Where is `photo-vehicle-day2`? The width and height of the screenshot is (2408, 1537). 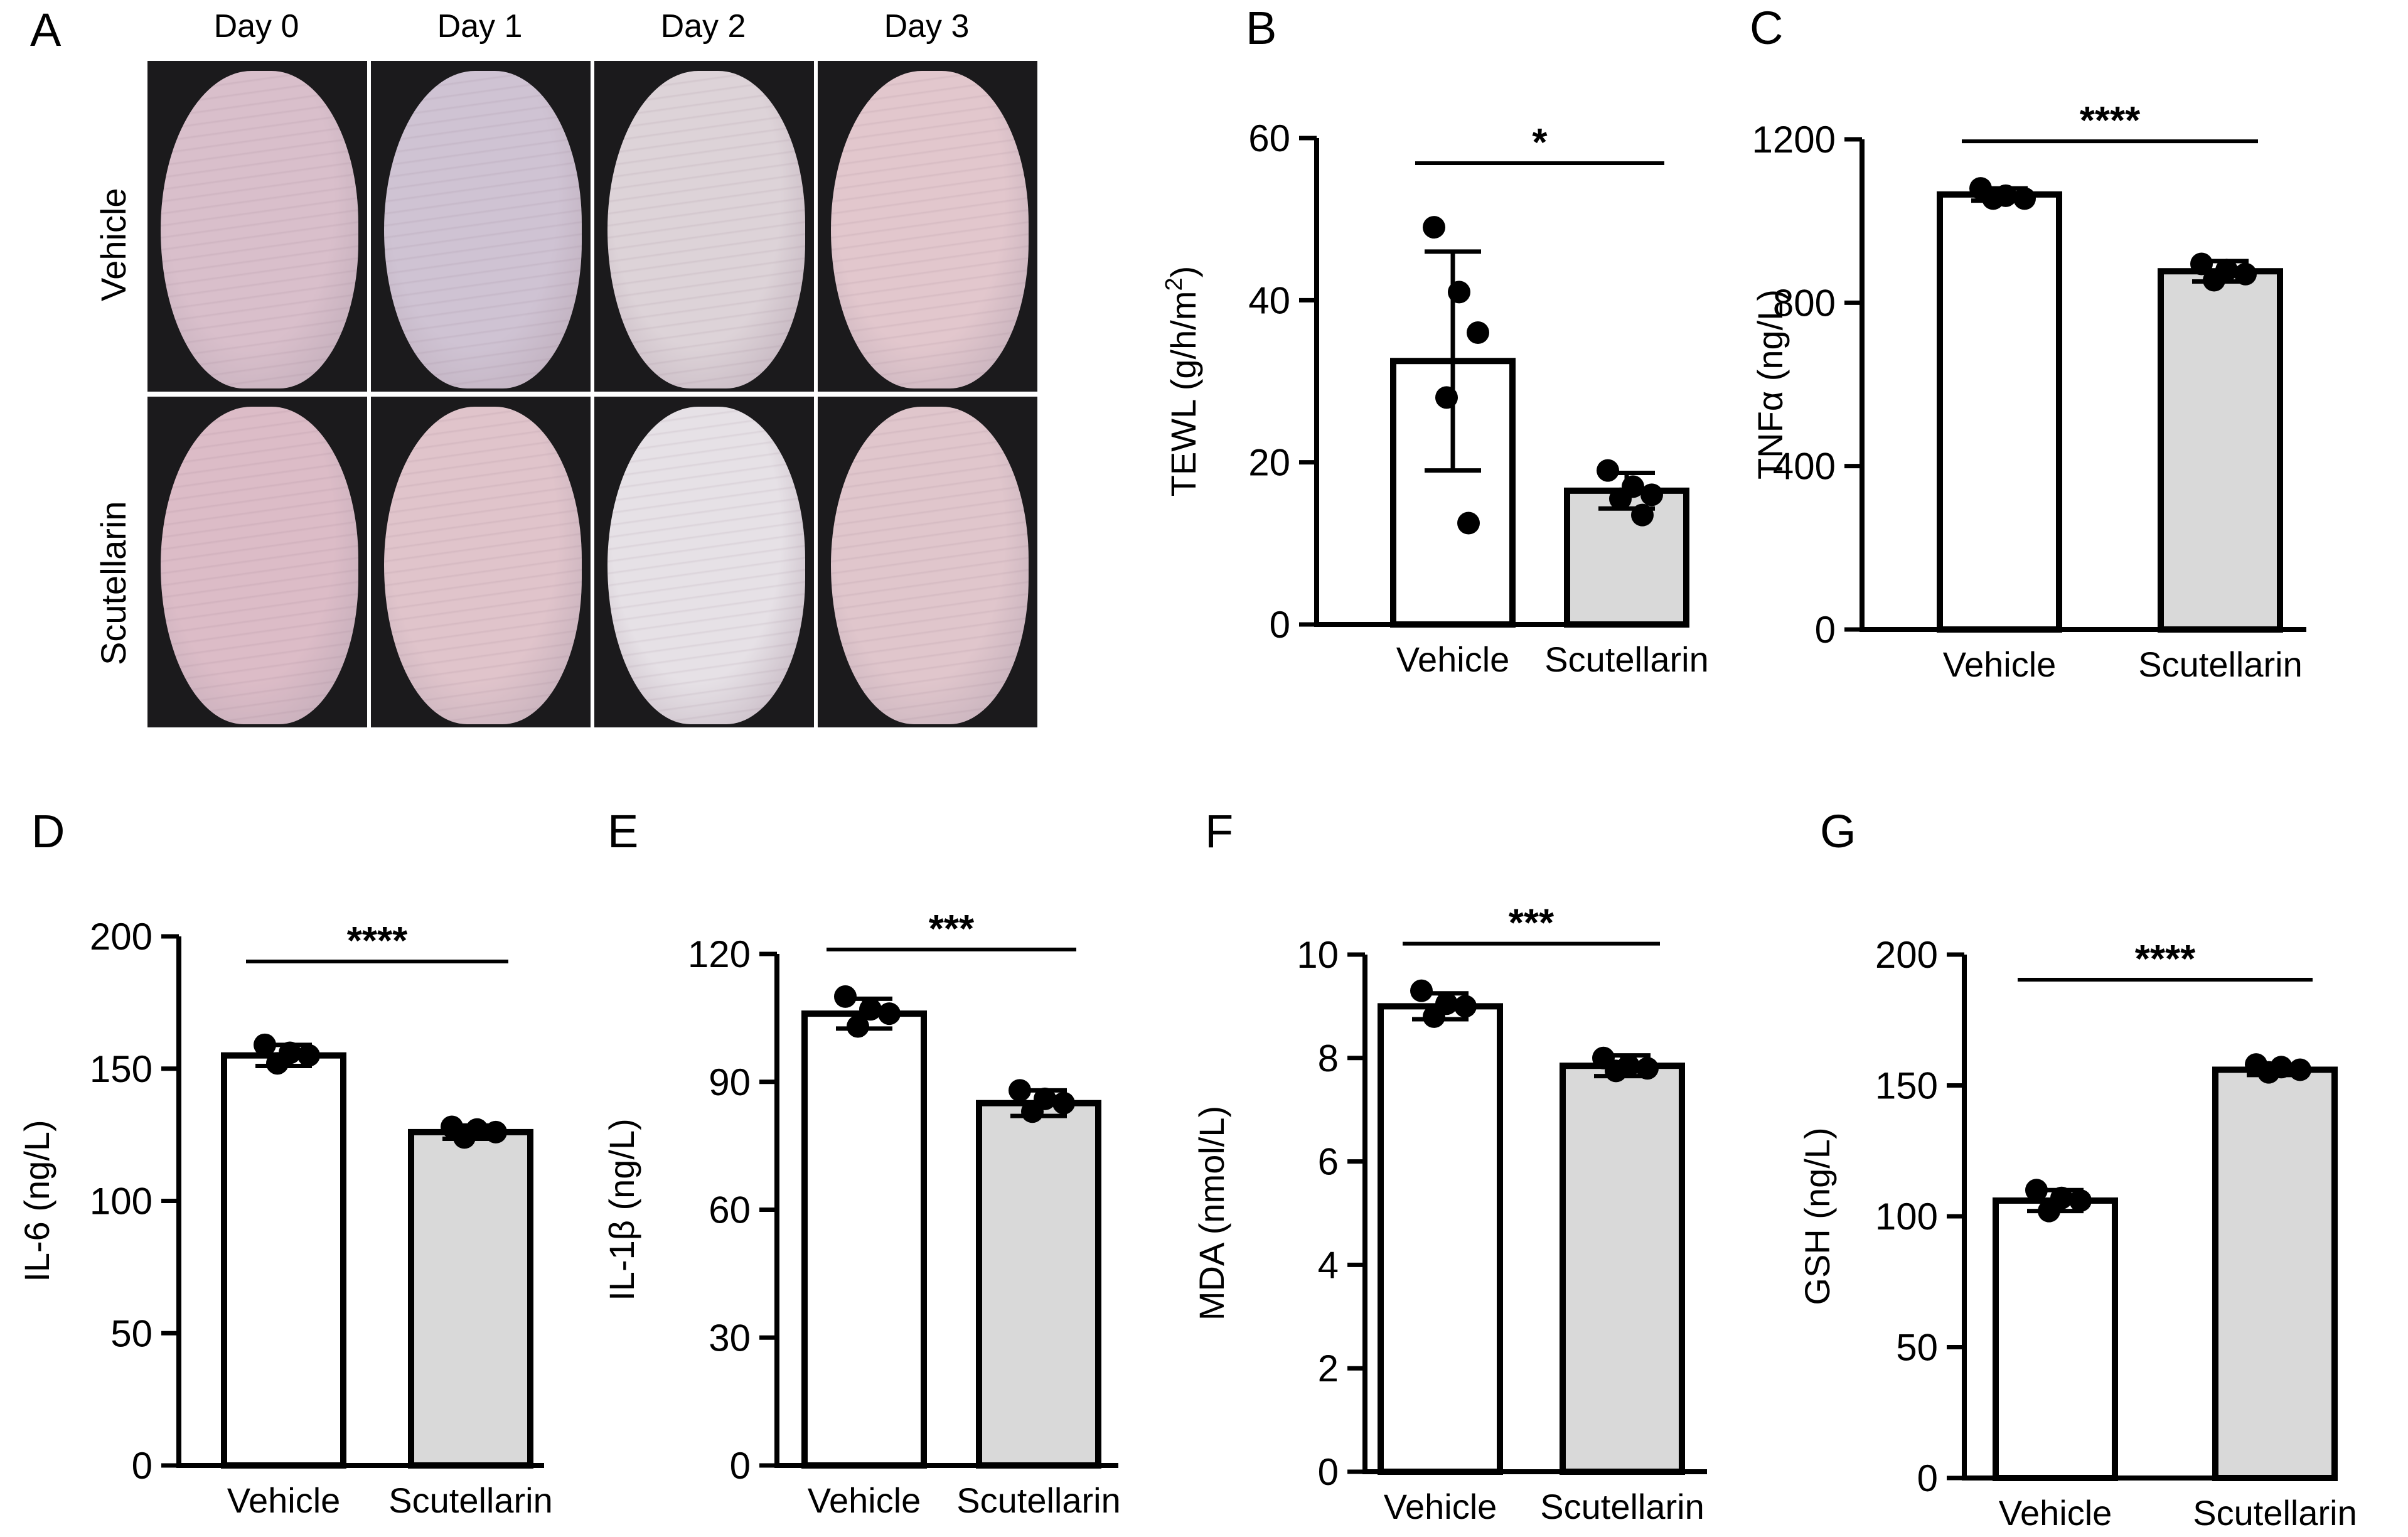 photo-vehicle-day2 is located at coordinates (704, 226).